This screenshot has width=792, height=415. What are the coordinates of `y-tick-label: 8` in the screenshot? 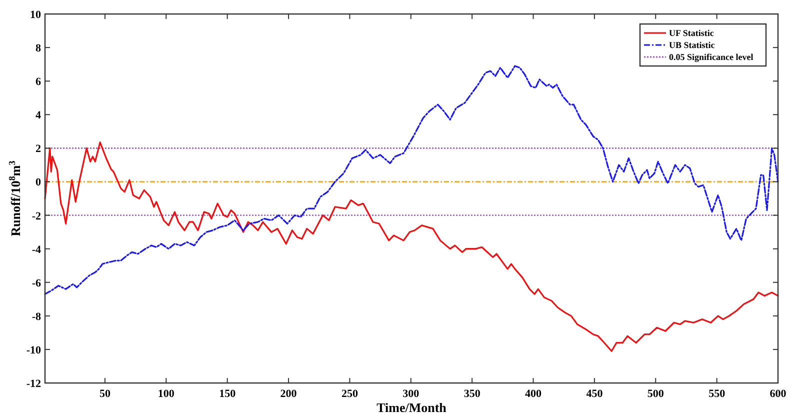 It's located at (39, 48).